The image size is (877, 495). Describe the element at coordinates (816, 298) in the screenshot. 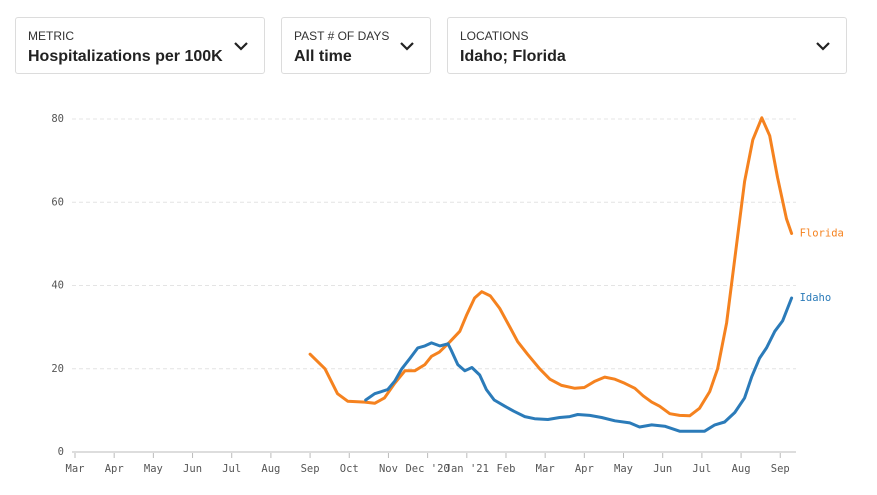

I see `series-label: Idaho` at that location.